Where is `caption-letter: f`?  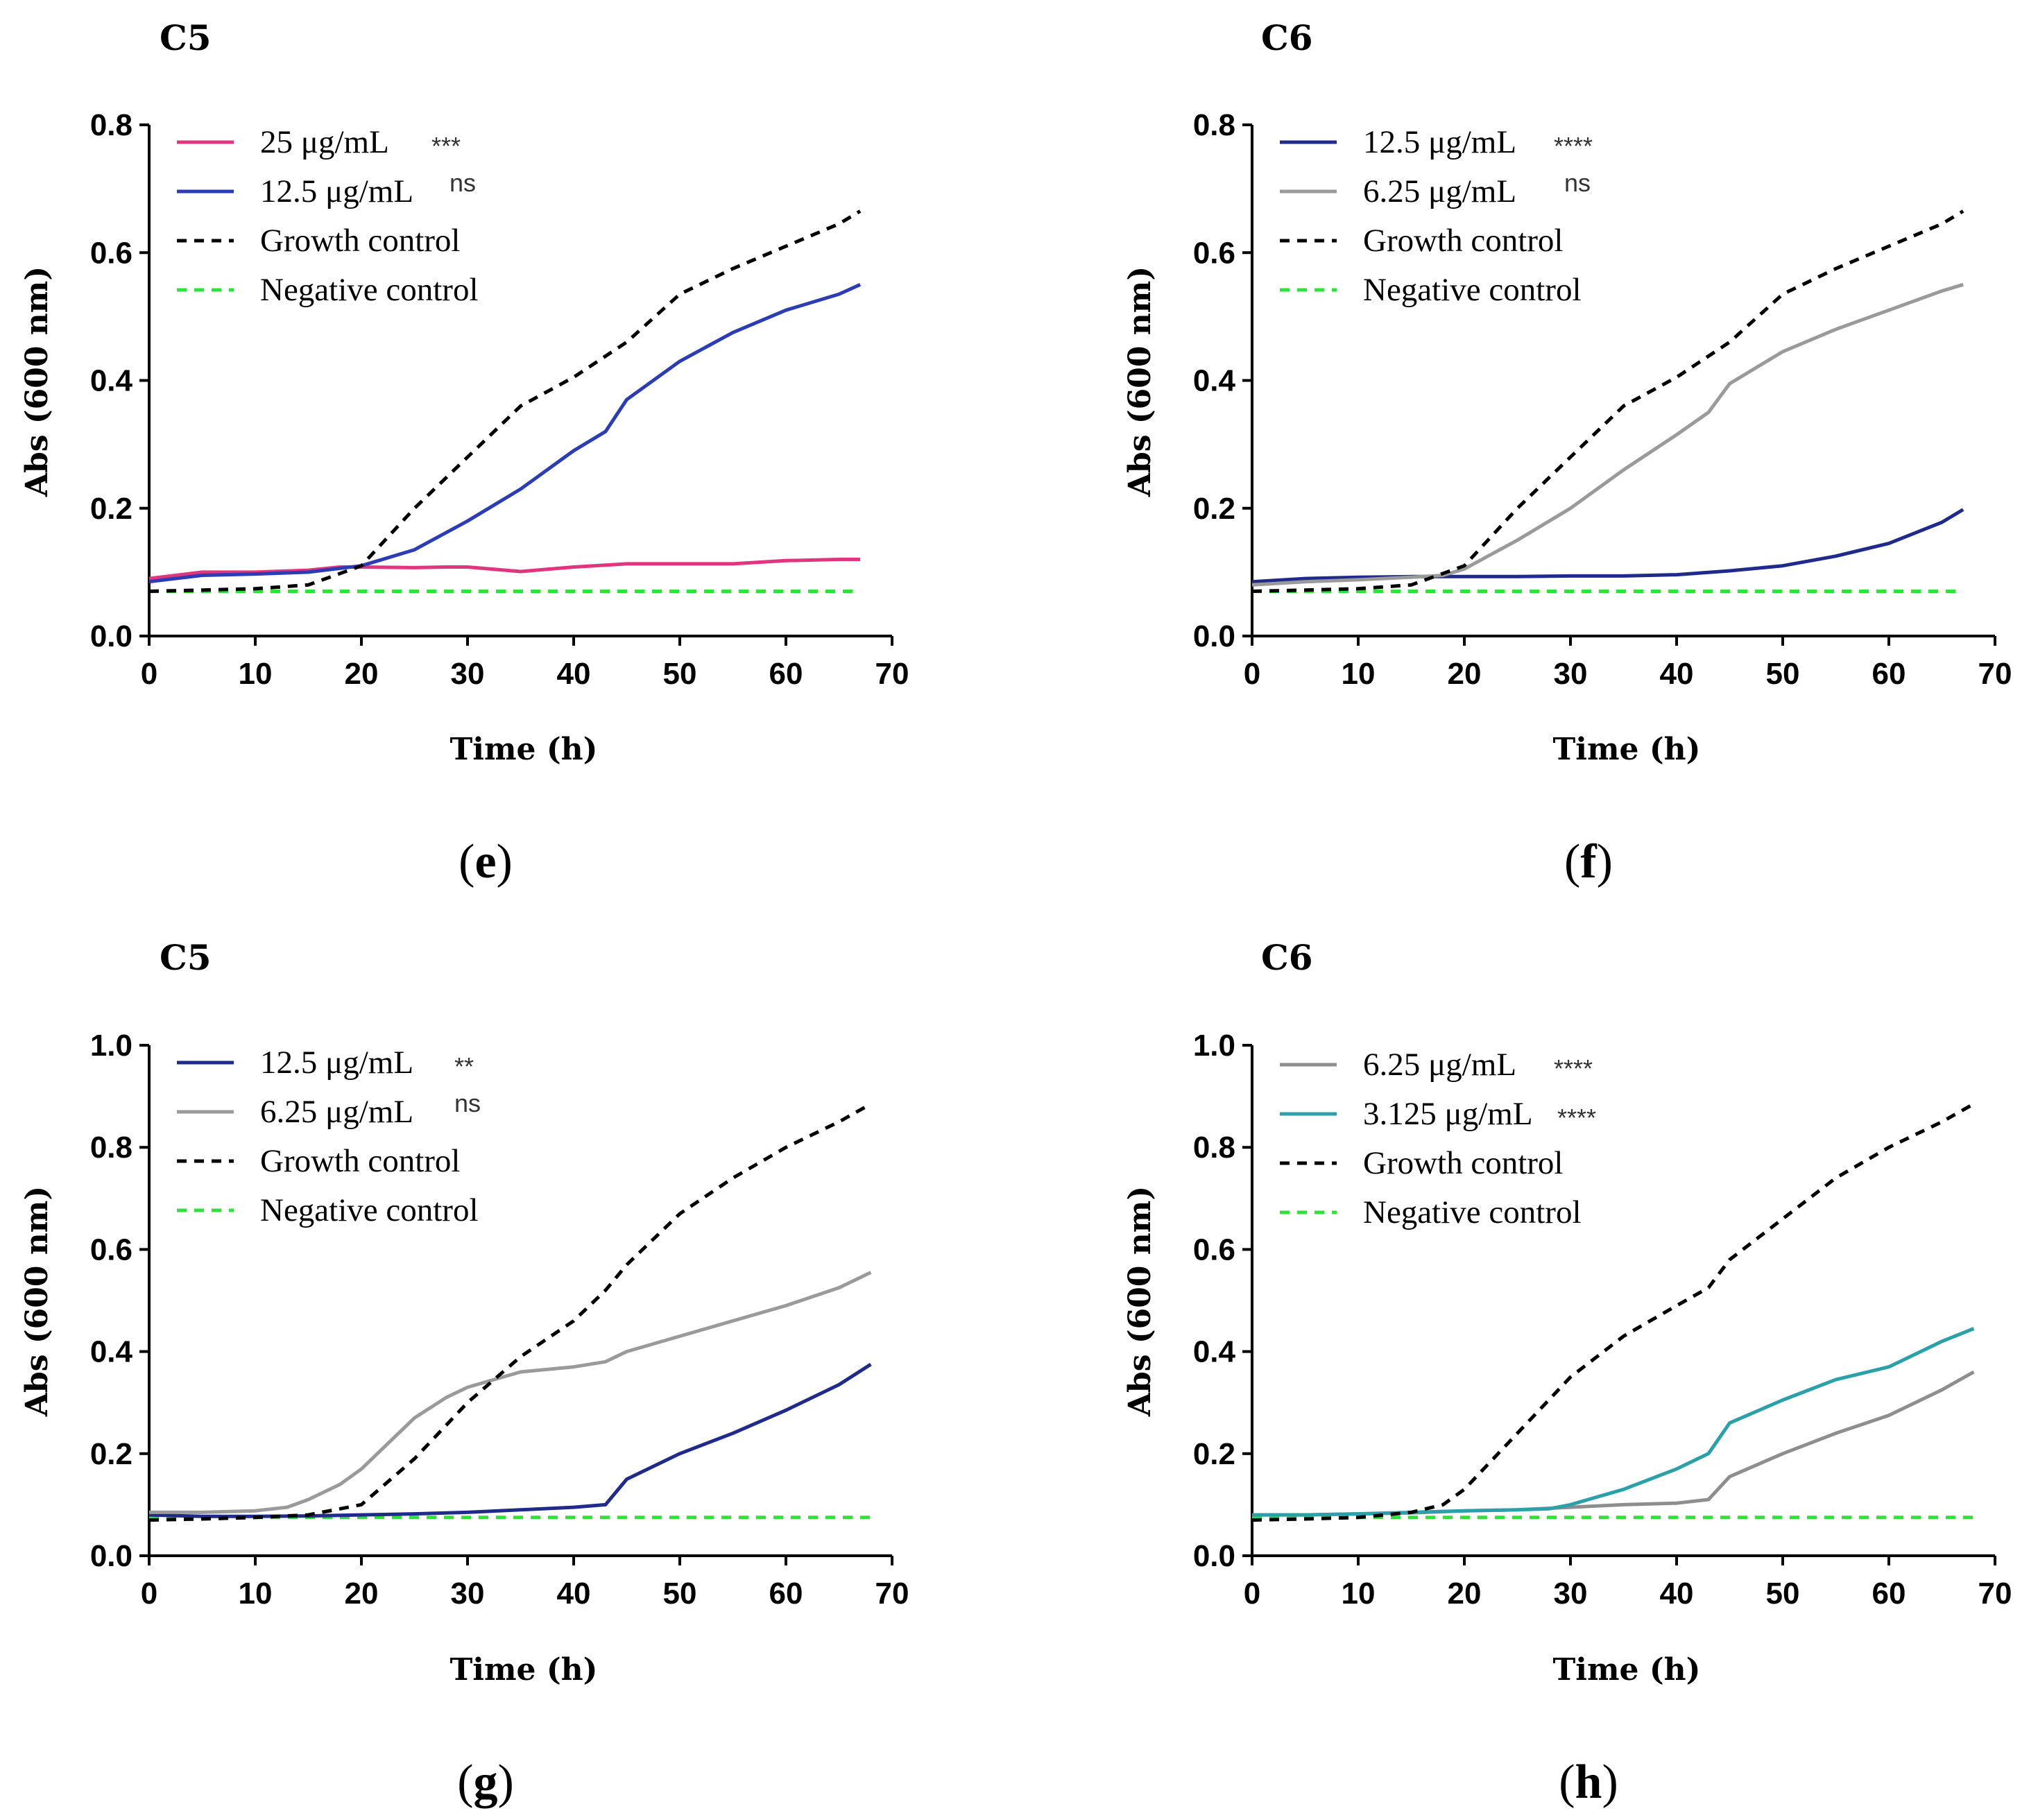
caption-letter: f is located at coordinates (1588, 861).